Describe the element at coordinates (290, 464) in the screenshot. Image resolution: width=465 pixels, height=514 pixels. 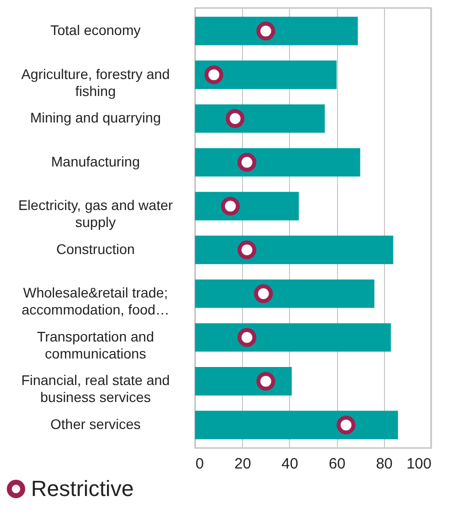
I see `x-tick-label: 40` at that location.